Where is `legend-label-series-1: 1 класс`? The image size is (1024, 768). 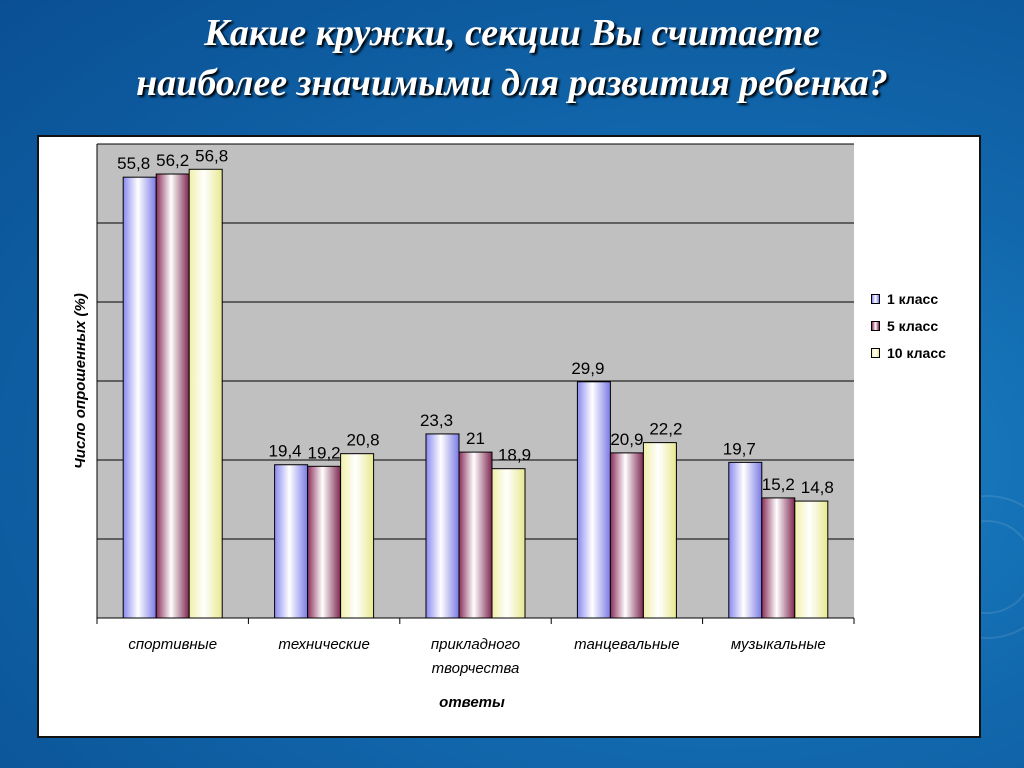 legend-label-series-1: 1 класс is located at coordinates (913, 298).